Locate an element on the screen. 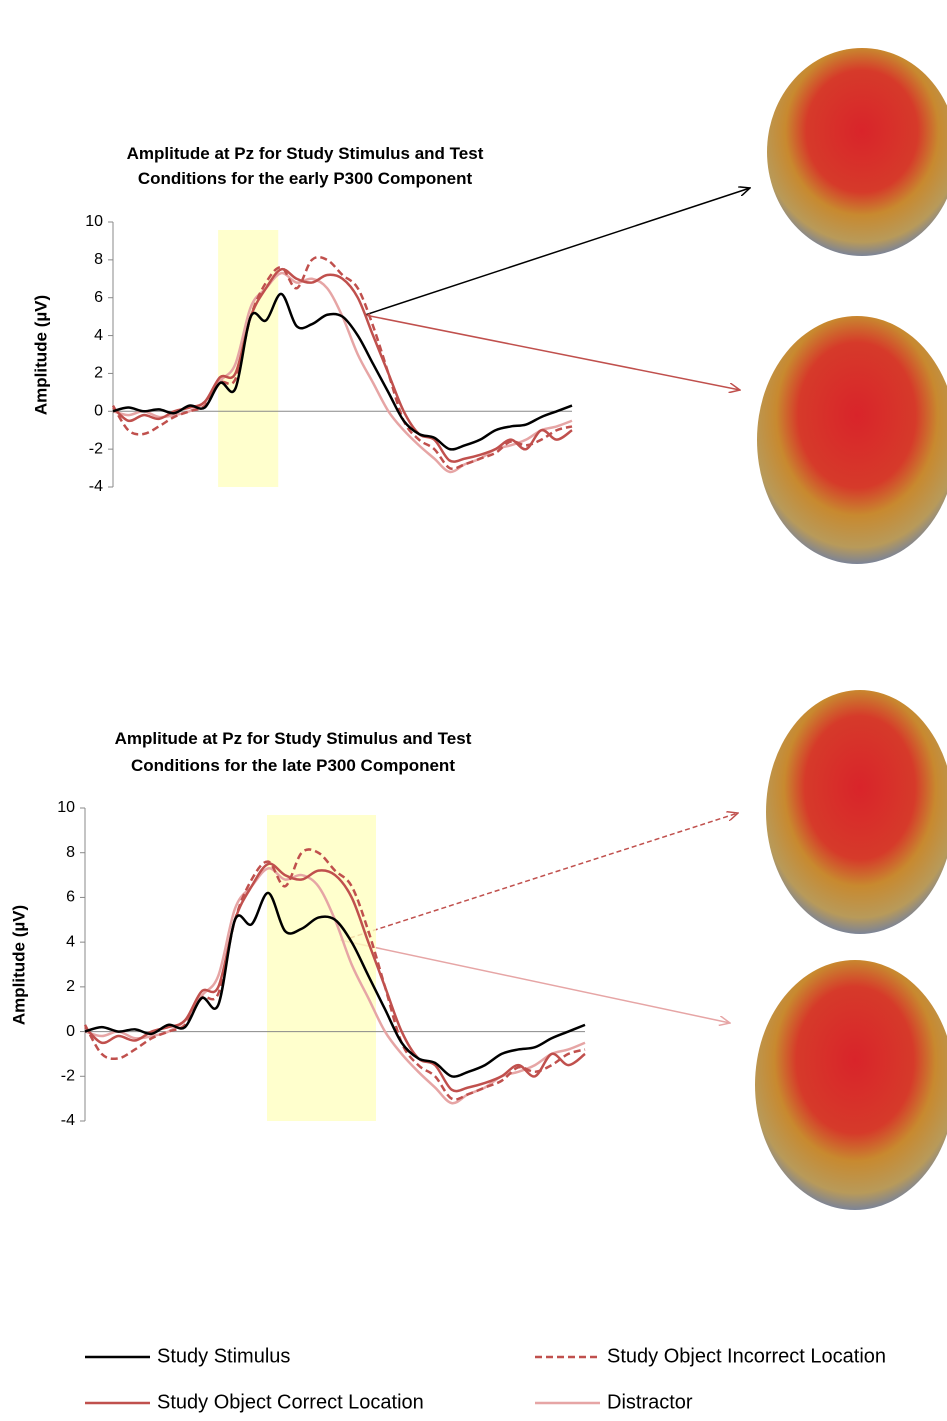 This screenshot has width=947, height=1421. legend-label: Distractor is located at coordinates (650, 1402).